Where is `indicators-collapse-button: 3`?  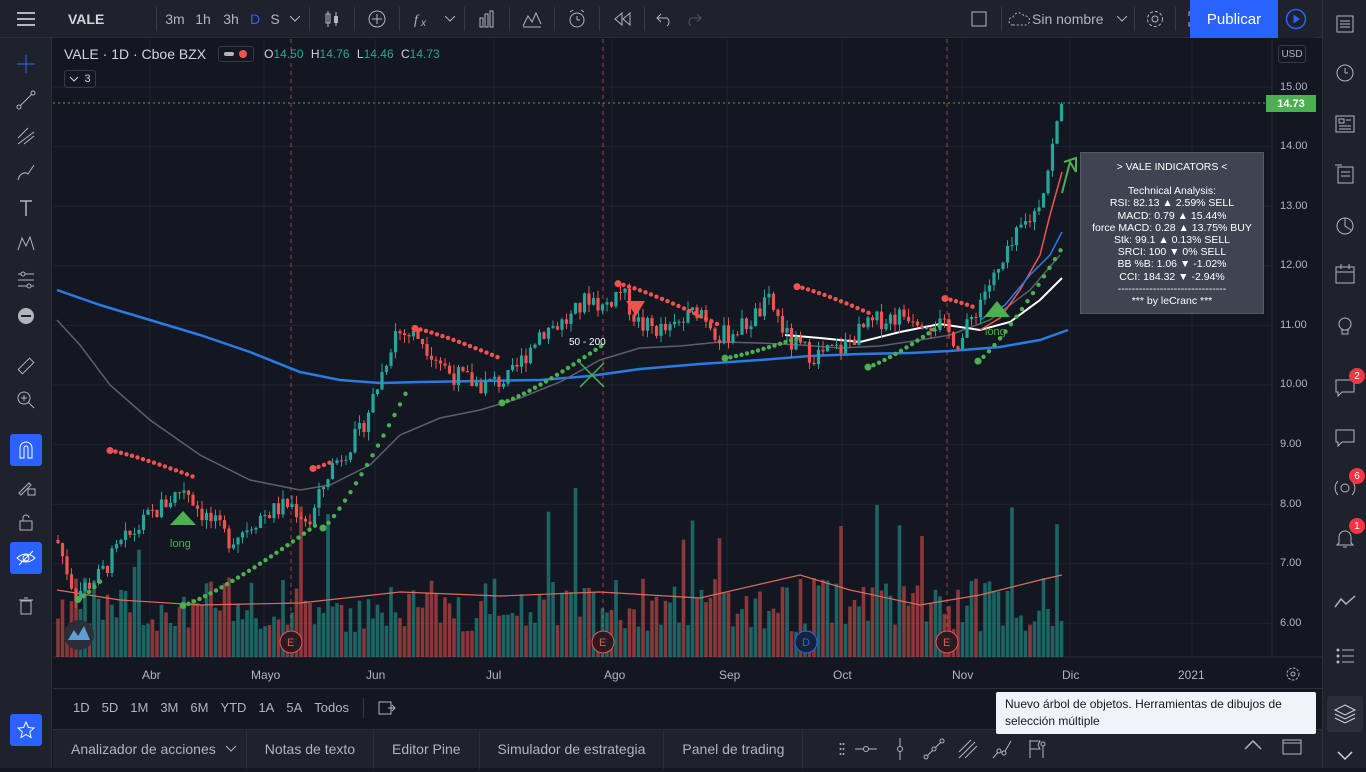 indicators-collapse-button: 3 is located at coordinates (80, 79).